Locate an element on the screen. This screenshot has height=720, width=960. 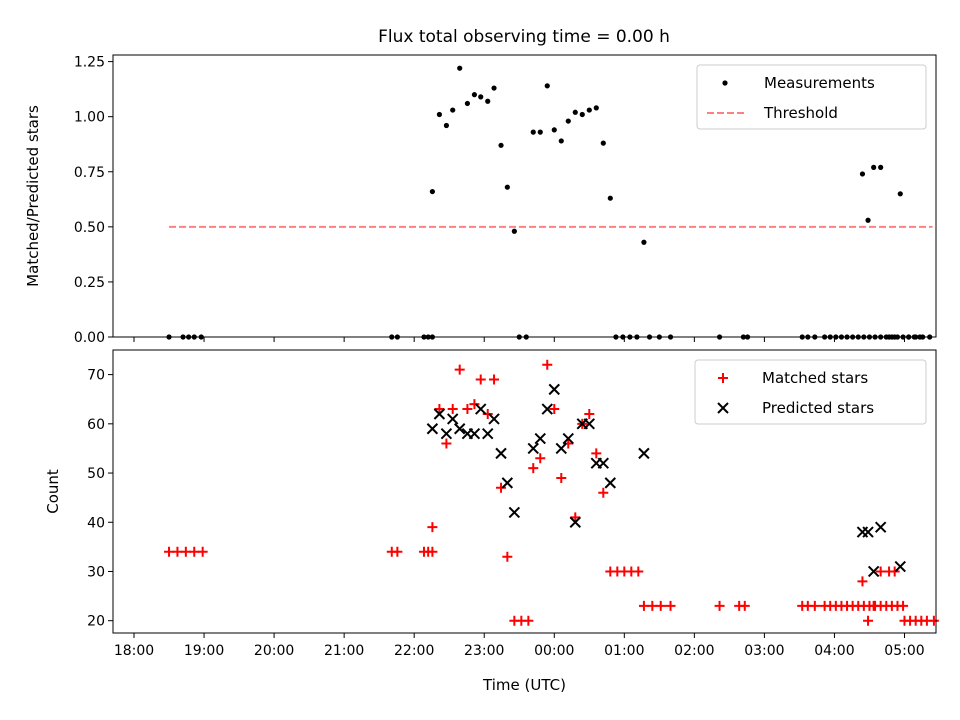
y-tick-label: 1.00 is located at coordinates (89, 118).